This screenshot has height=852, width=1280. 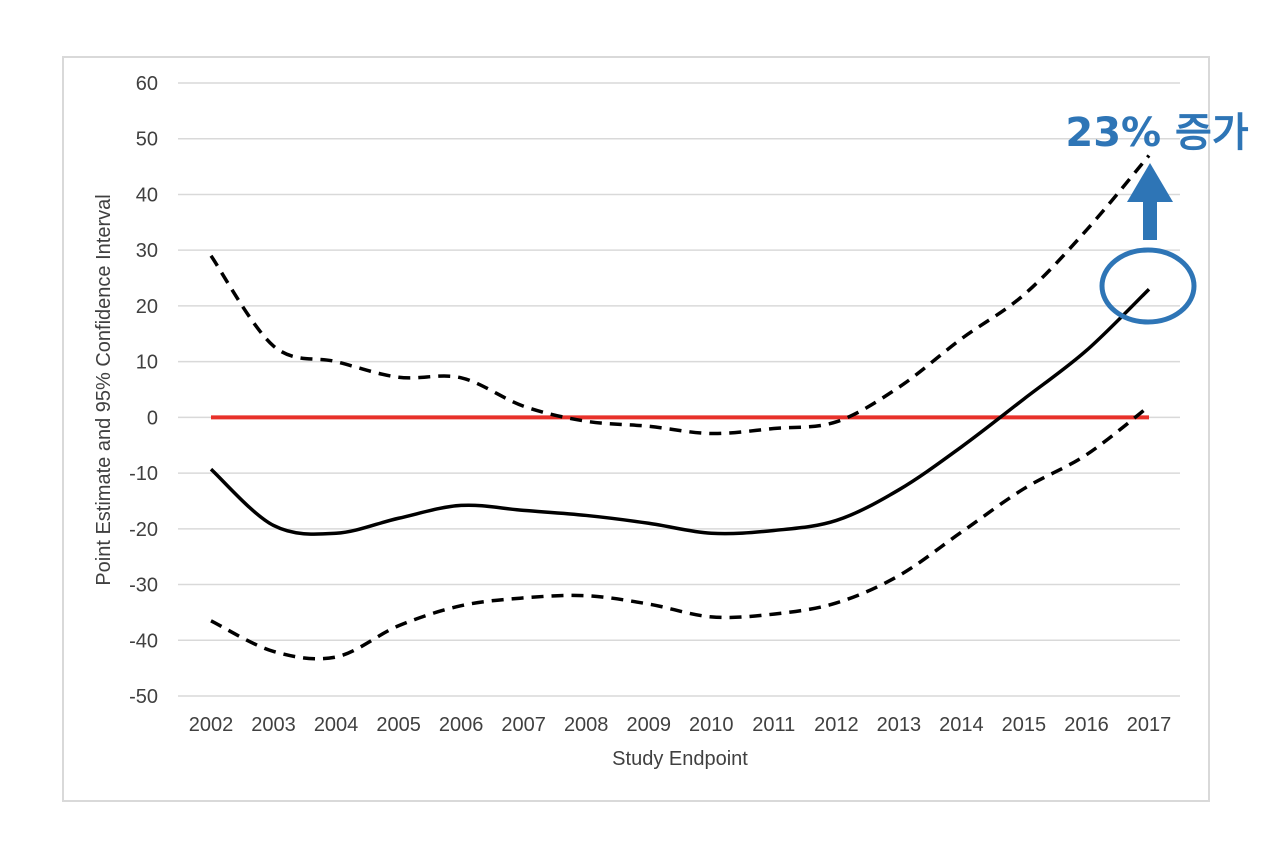 What do you see at coordinates (586, 725) in the screenshot?
I see `x-tick-label: 2008` at bounding box center [586, 725].